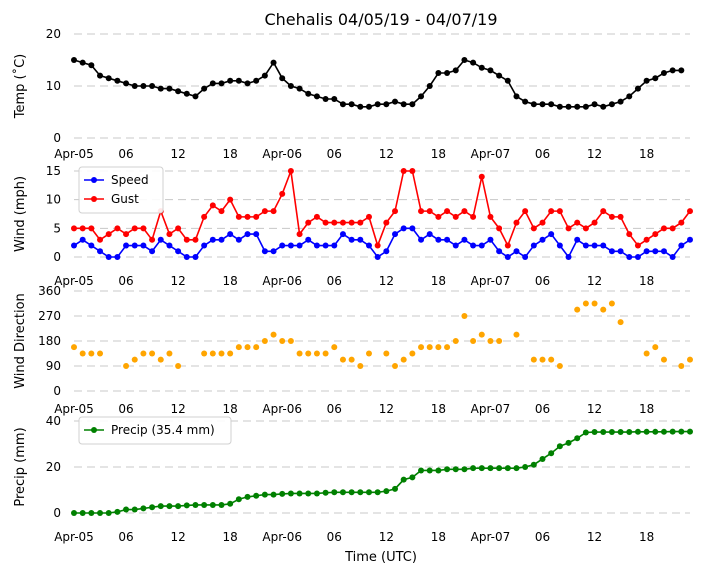  What do you see at coordinates (377, 83) in the screenshot?
I see `temp-line` at bounding box center [377, 83].